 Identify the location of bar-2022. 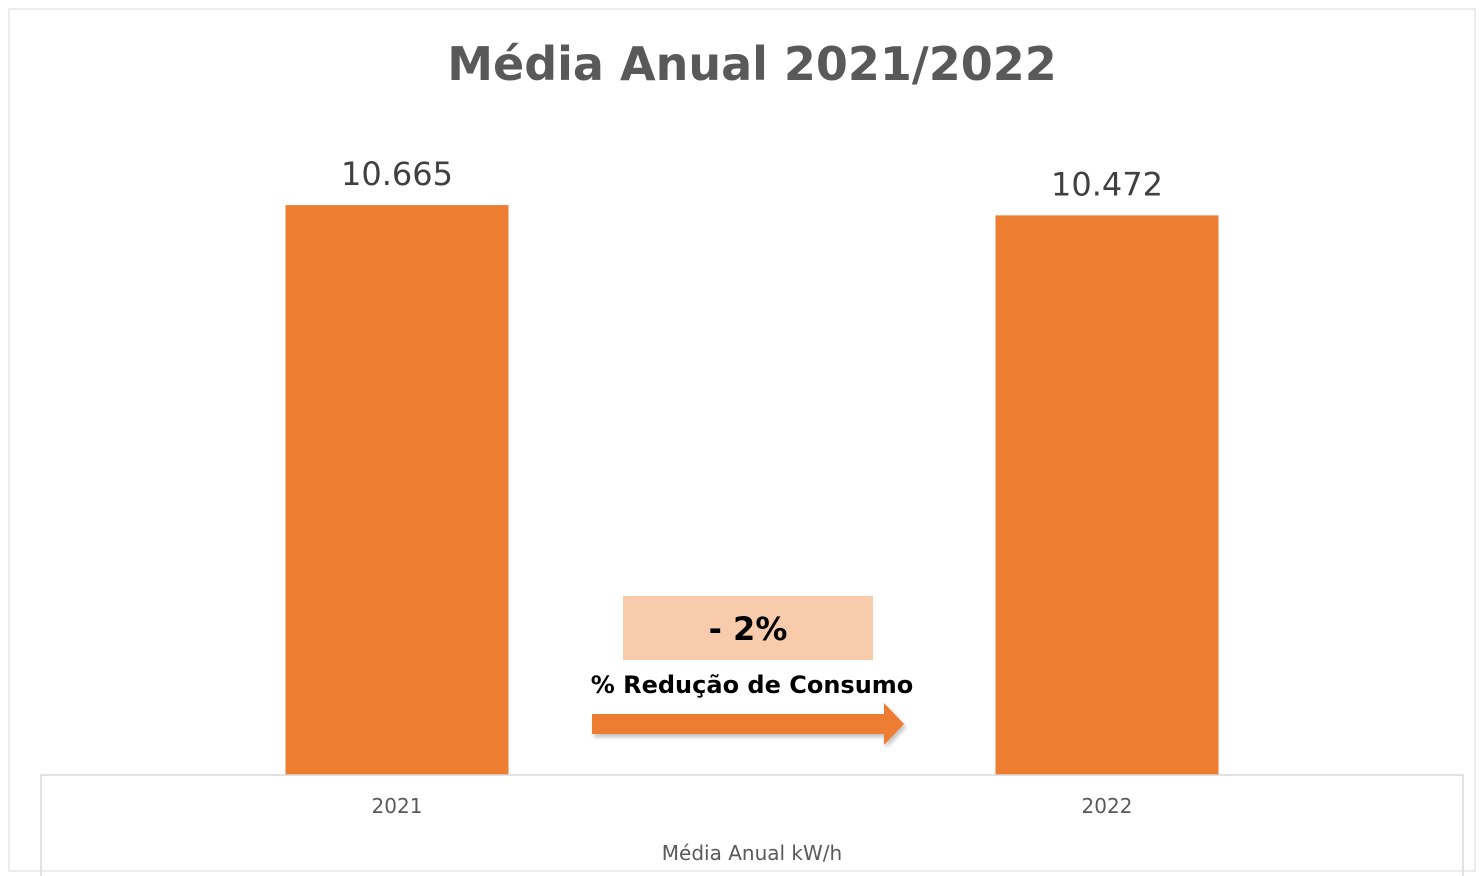
(1107, 495).